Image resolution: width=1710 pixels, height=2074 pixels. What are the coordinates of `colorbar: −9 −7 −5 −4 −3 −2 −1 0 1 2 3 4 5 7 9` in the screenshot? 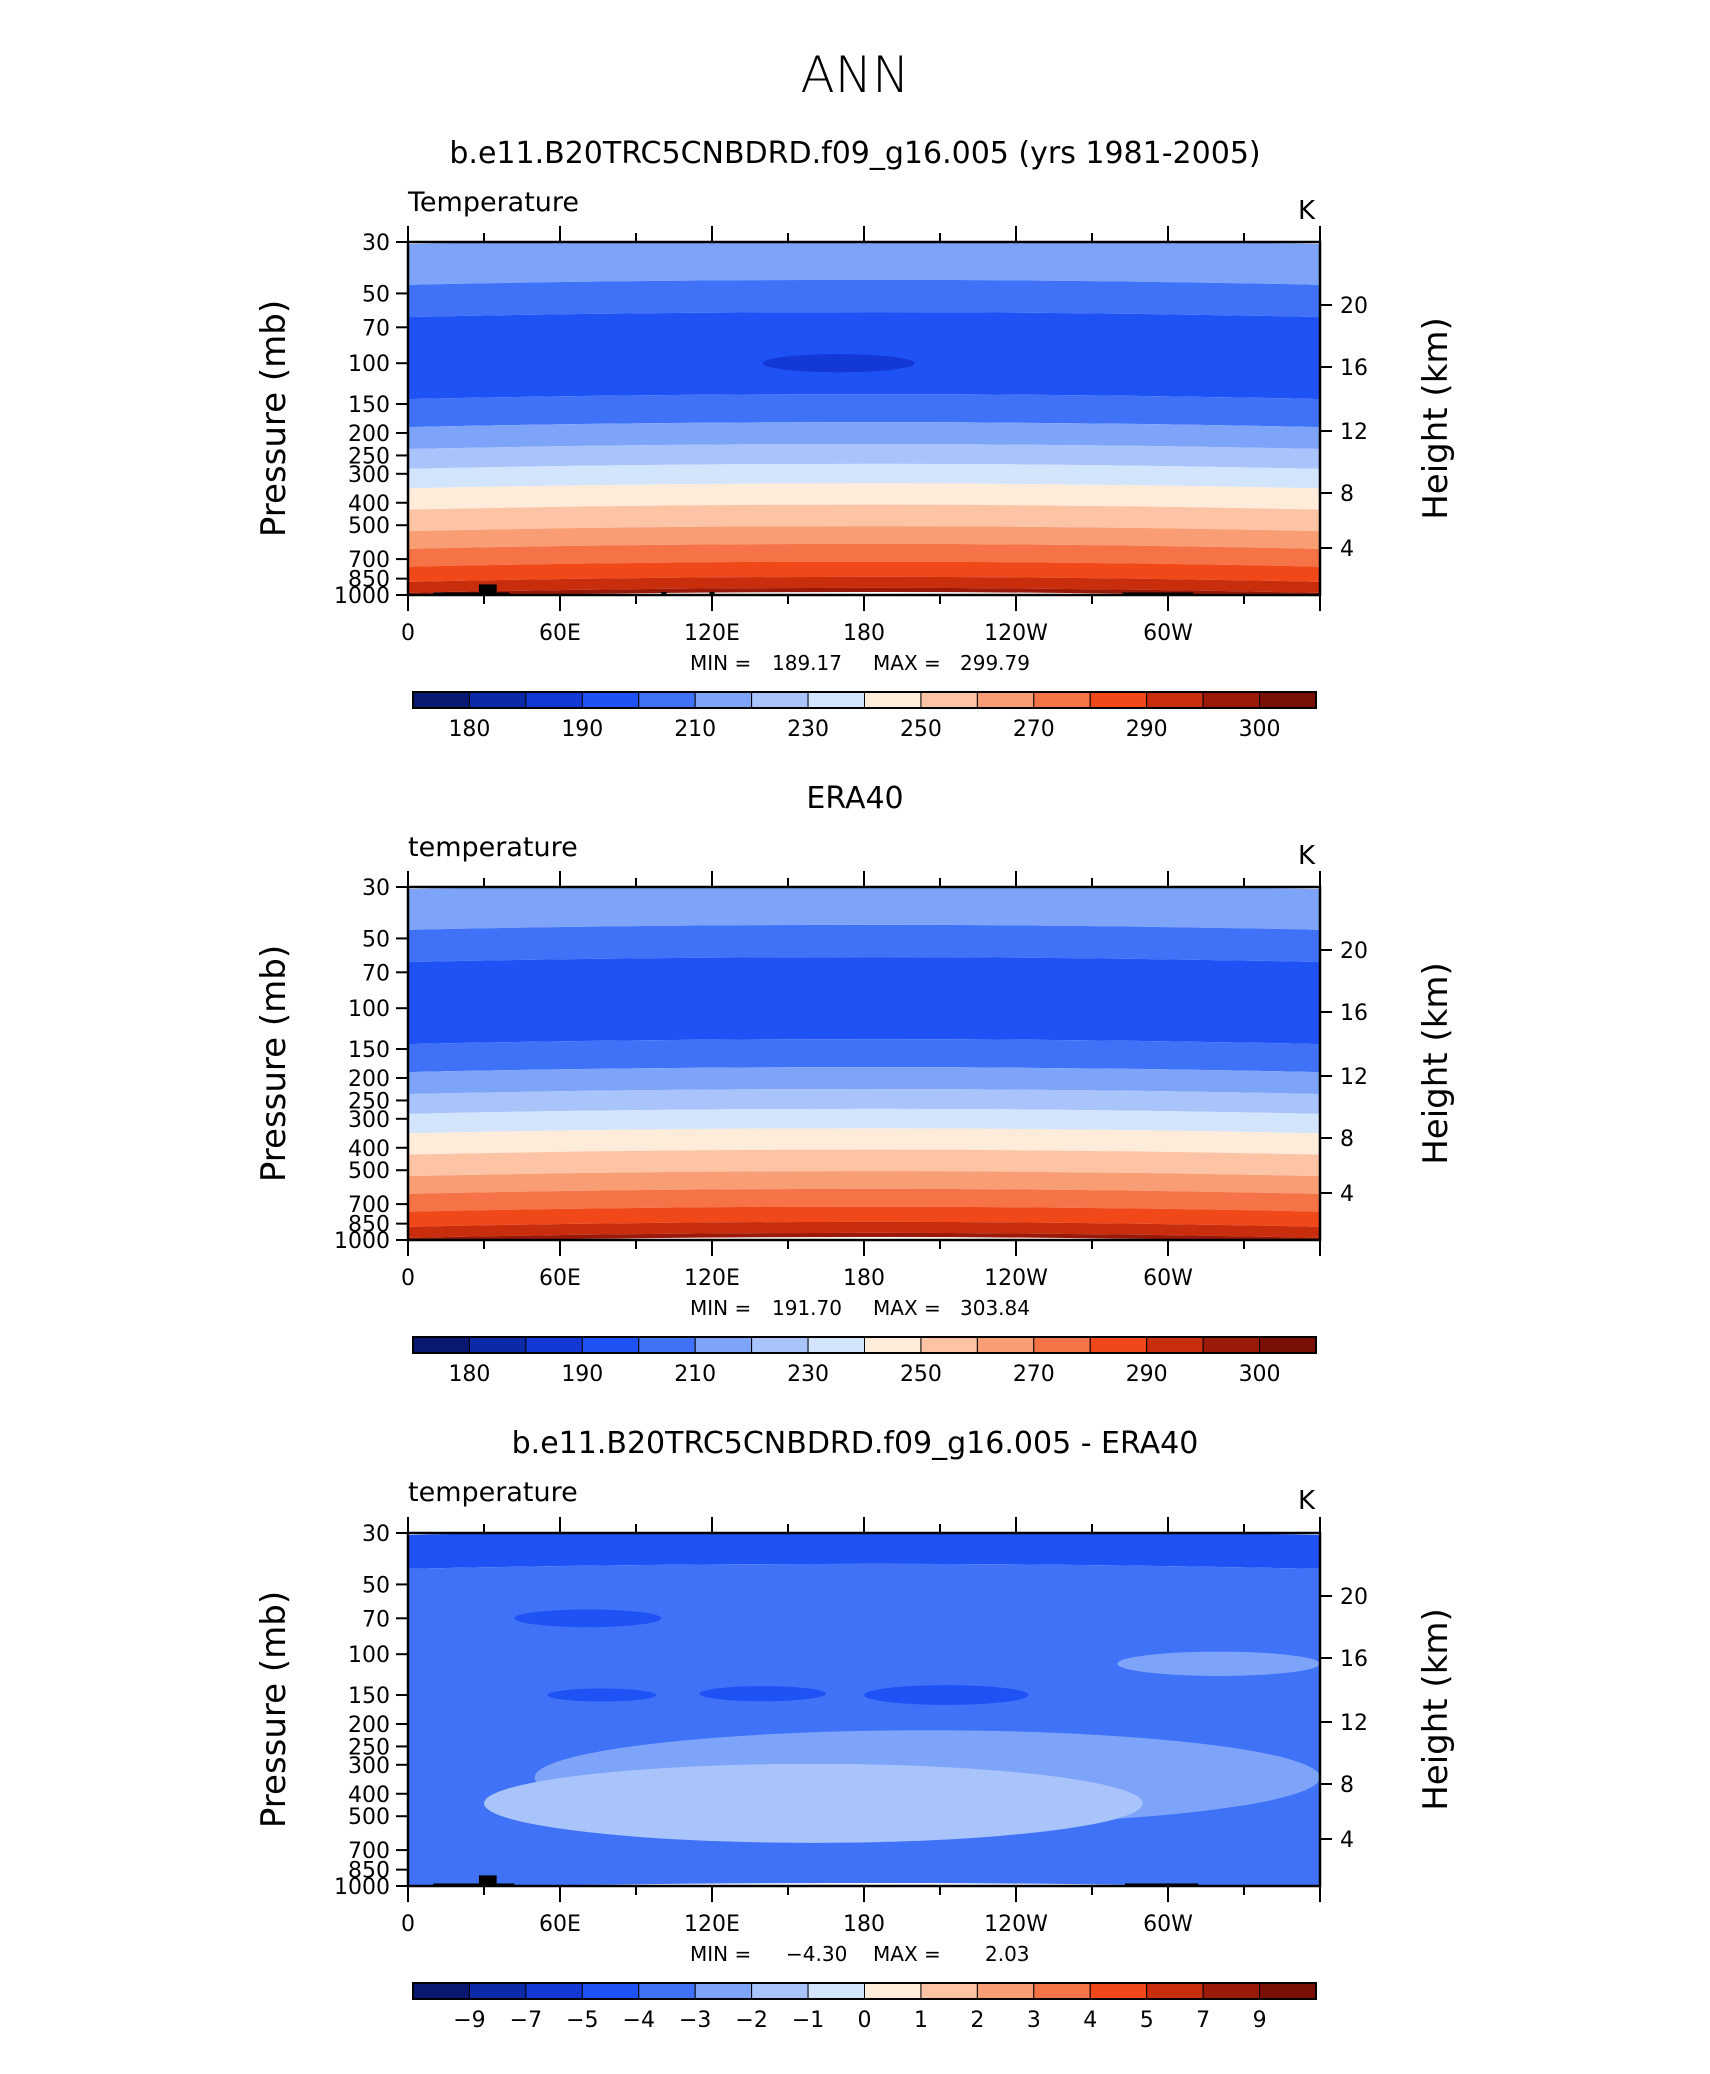 It's located at (864, 2007).